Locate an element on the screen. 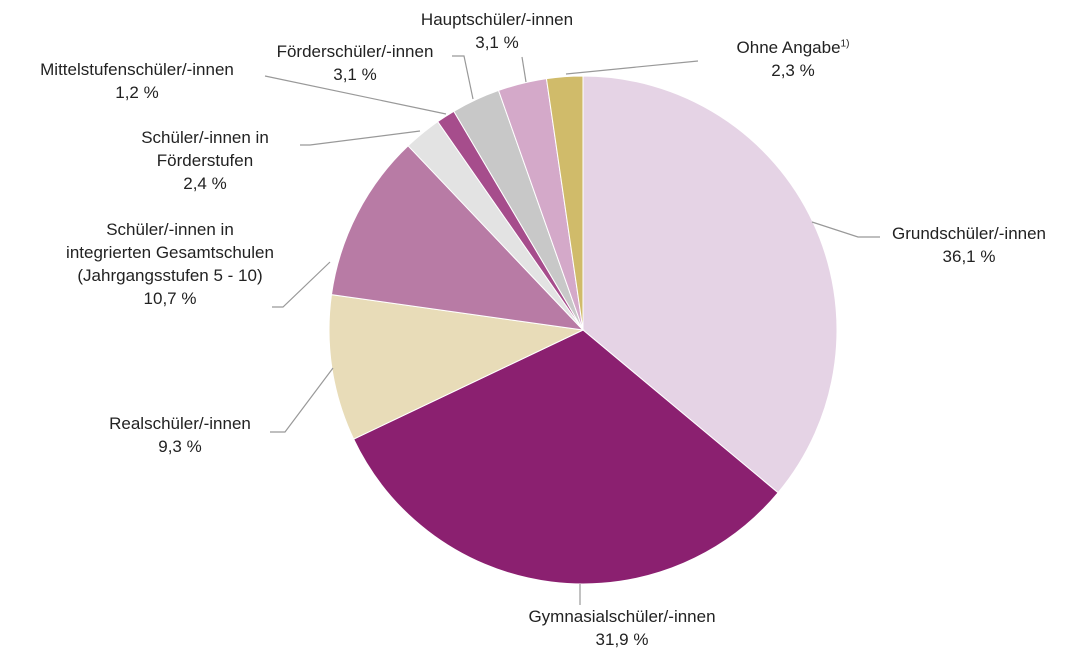 The width and height of the screenshot is (1081, 652). slice-label: Ohne Angabe1) 2,3 % is located at coordinates (793, 59).